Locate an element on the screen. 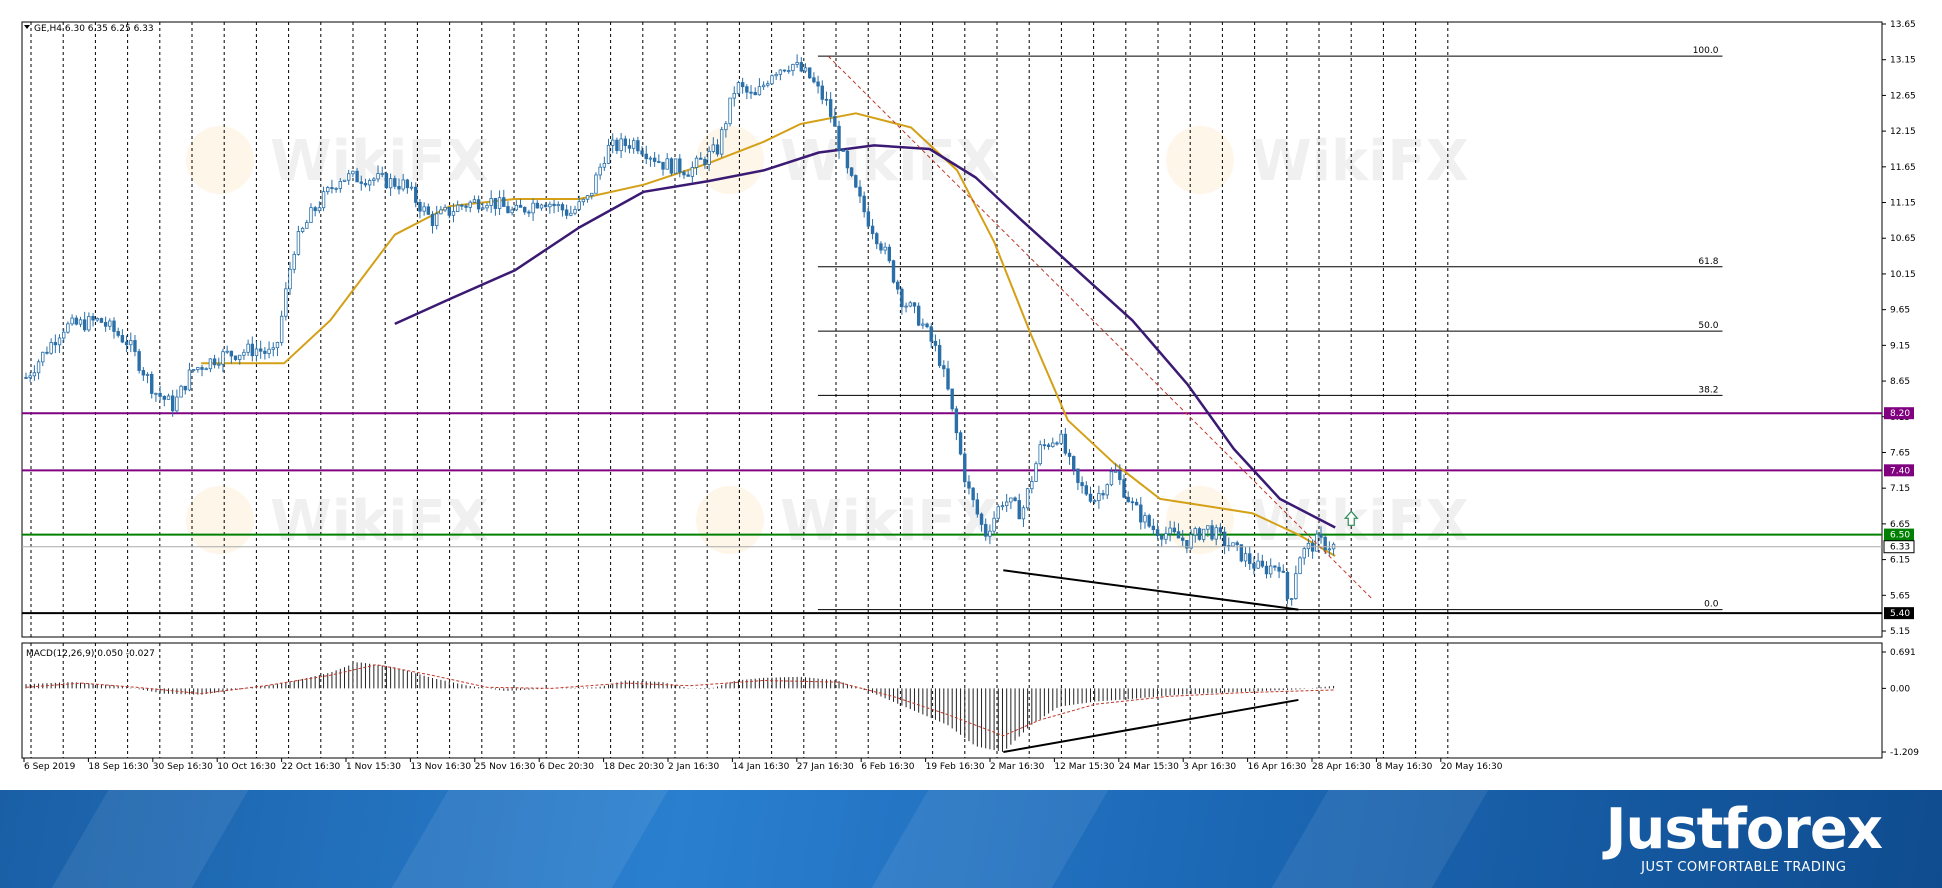 This screenshot has width=1942, height=888. time-tick-label: 16 Apr 16:30 is located at coordinates (1277, 767).